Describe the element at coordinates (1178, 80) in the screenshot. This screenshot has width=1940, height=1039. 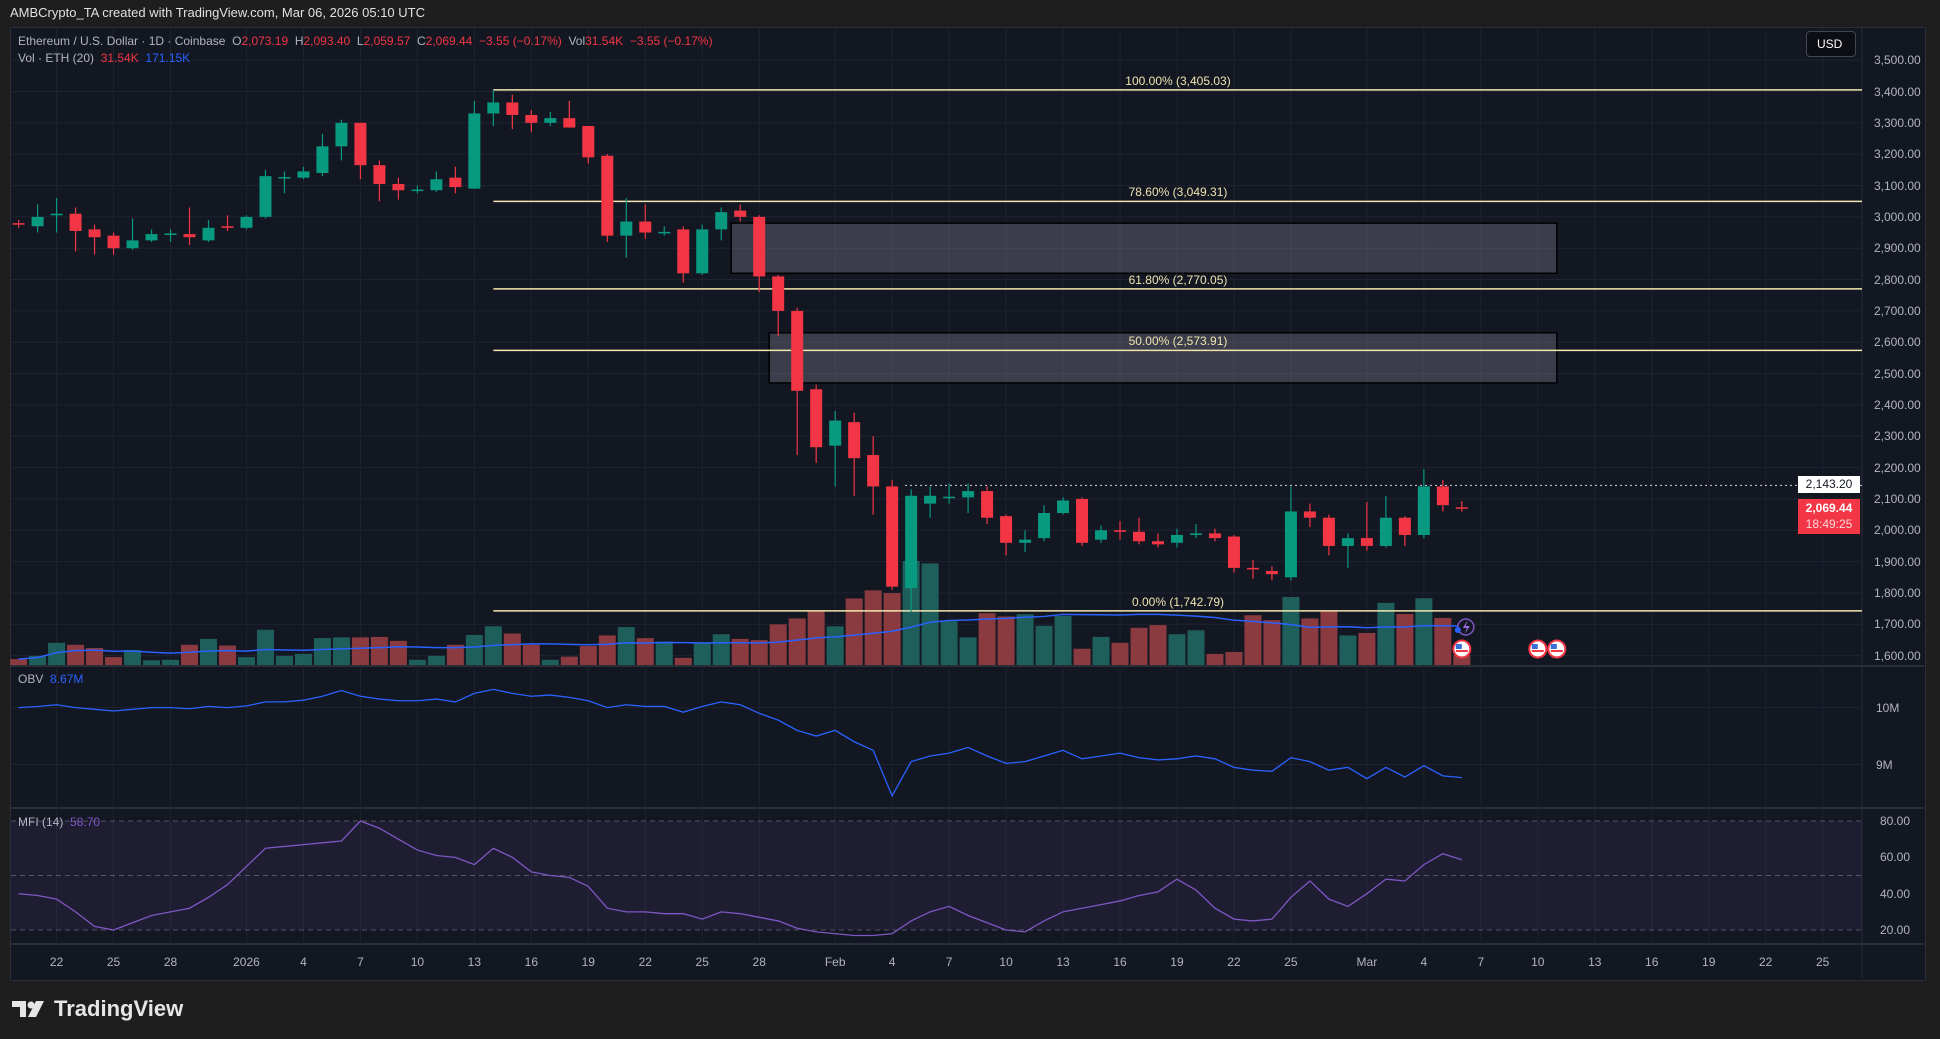
I see `fib-level-label: 100.00% (3,405.03)` at that location.